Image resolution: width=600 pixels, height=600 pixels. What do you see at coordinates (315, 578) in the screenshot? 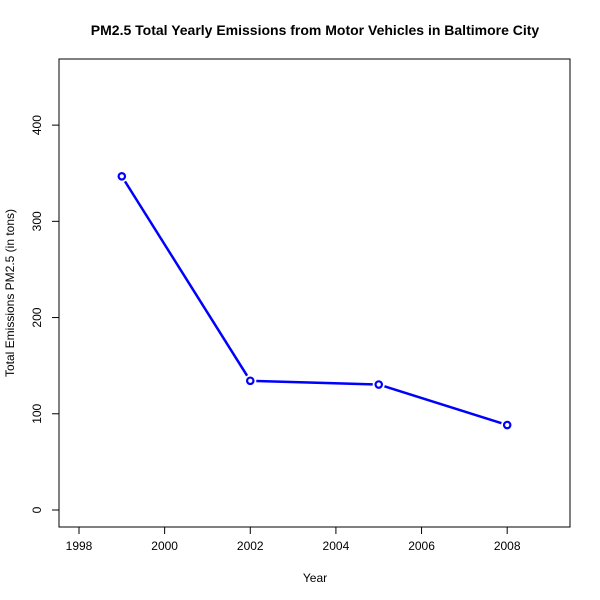
I see `x-axis-label: Year` at bounding box center [315, 578].